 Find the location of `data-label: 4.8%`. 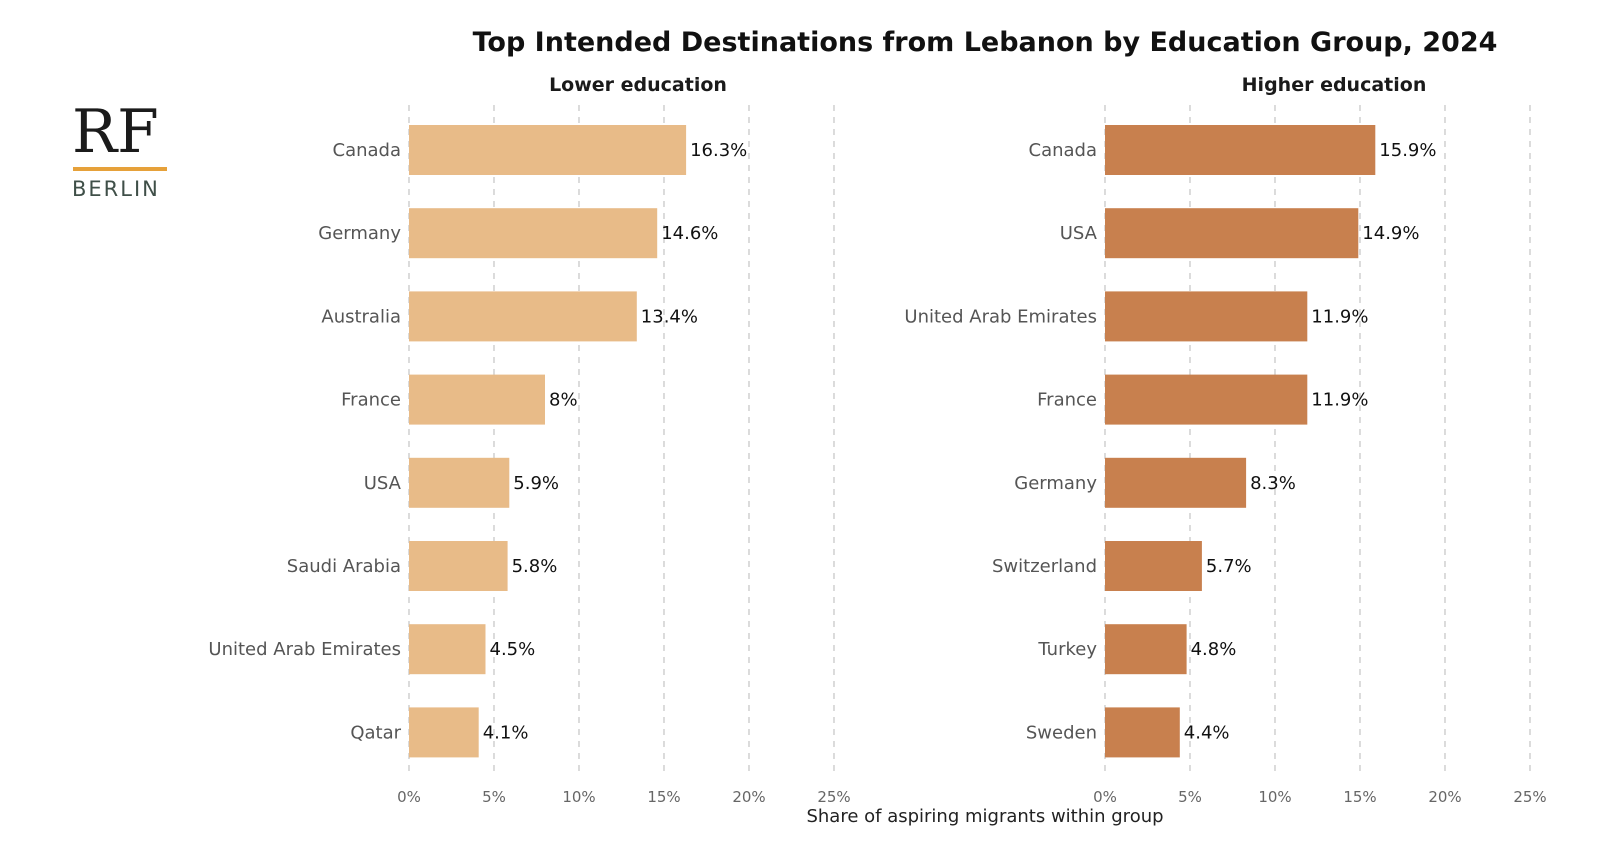

data-label: 4.8% is located at coordinates (1214, 649).